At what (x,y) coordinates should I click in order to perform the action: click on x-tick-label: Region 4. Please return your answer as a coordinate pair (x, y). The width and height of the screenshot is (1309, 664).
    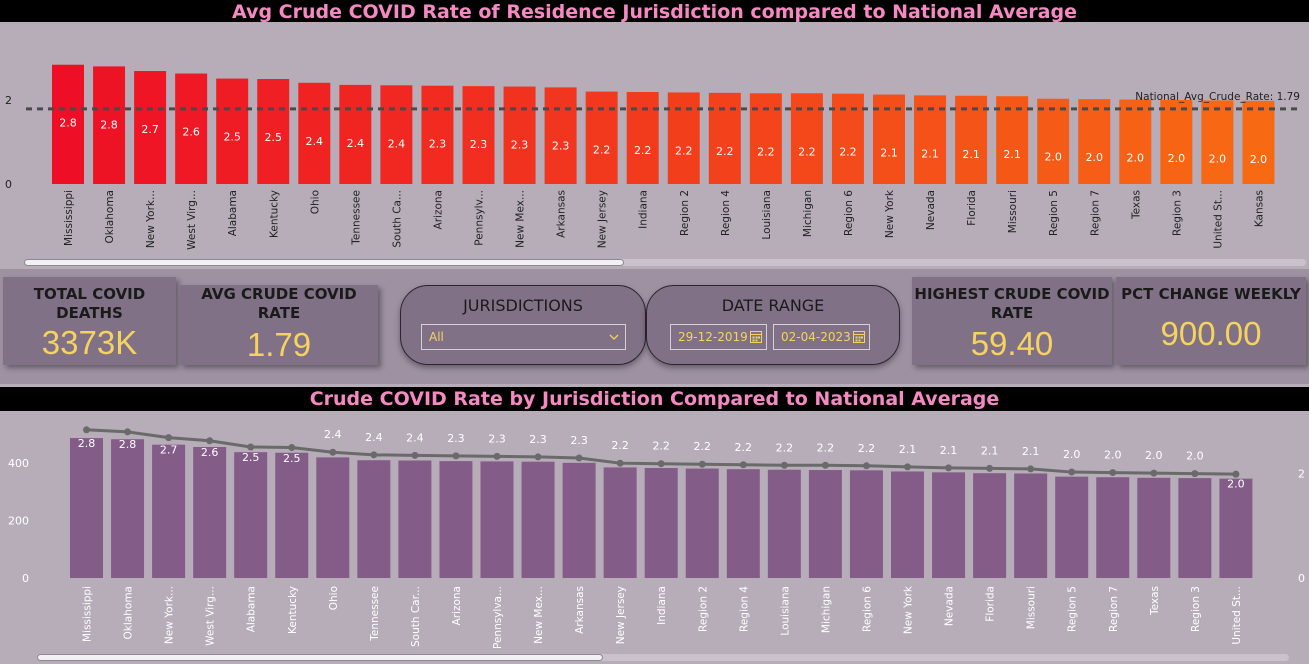
    Looking at the image, I should click on (726, 213).